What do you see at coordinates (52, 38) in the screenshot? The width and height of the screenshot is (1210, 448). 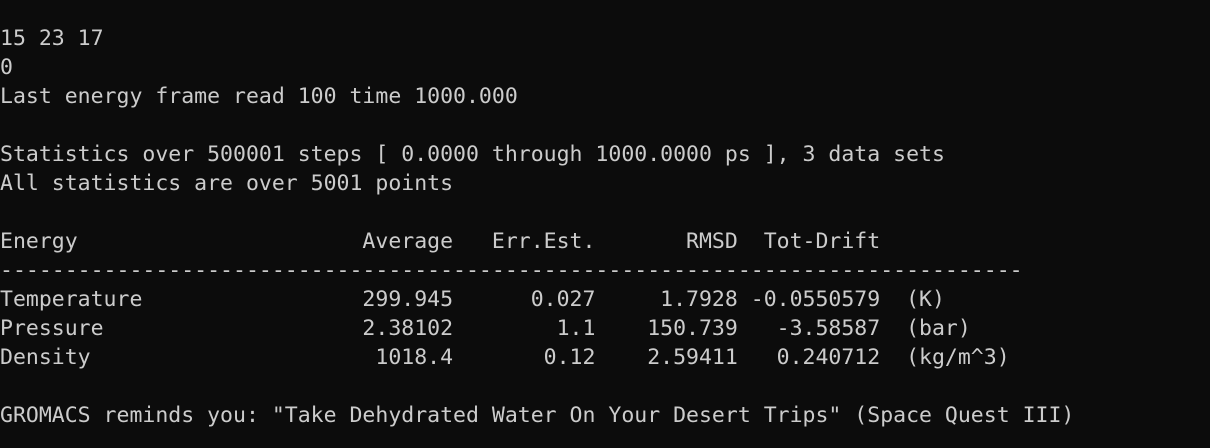 I see `output-line: 15 23 17` at bounding box center [52, 38].